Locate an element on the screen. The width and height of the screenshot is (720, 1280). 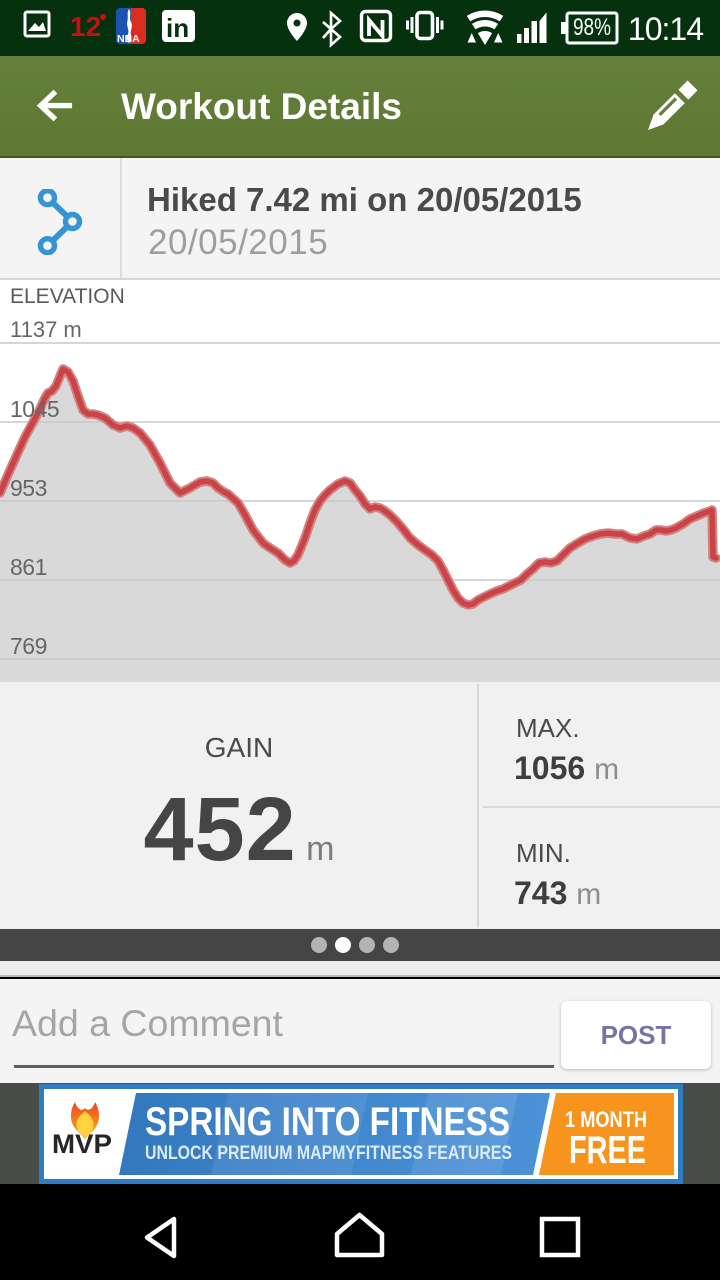
svg-text: NBA is located at coordinates (128, 39).